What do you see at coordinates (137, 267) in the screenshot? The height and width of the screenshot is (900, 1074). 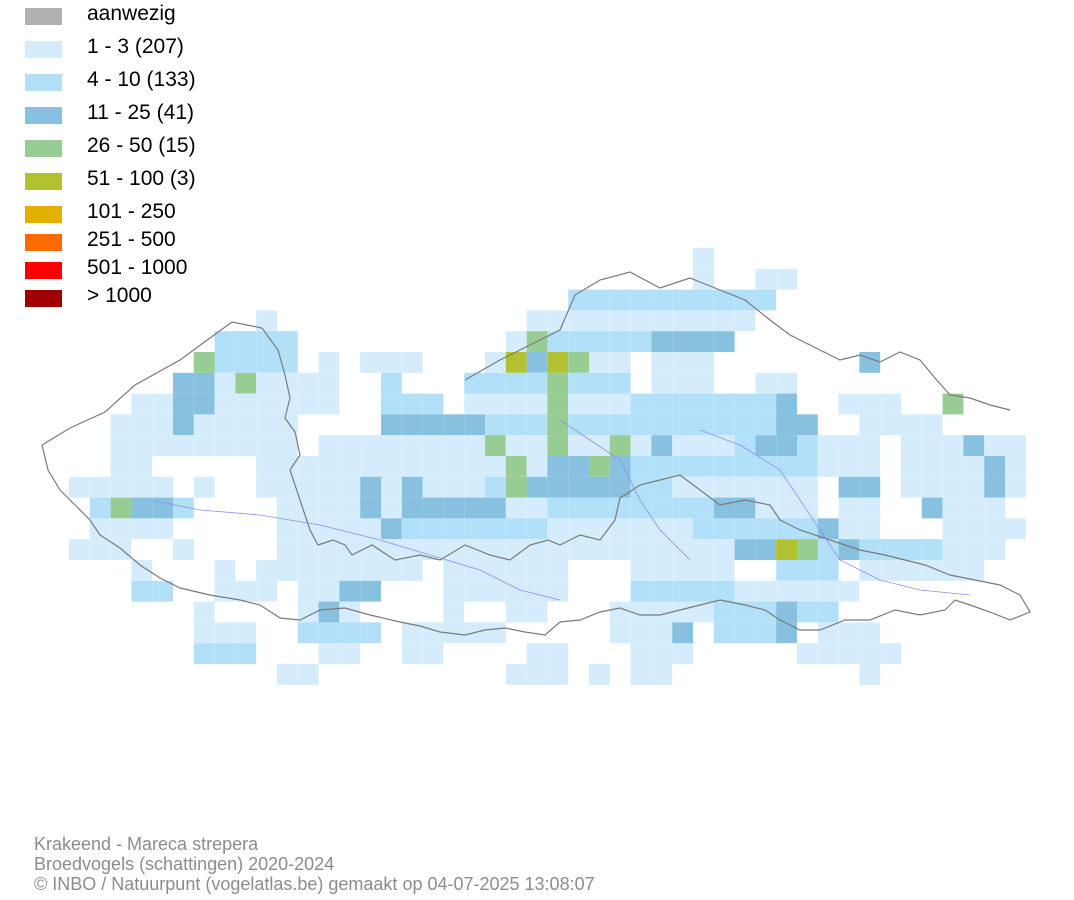 I see `legend-label: 501 - 1000` at bounding box center [137, 267].